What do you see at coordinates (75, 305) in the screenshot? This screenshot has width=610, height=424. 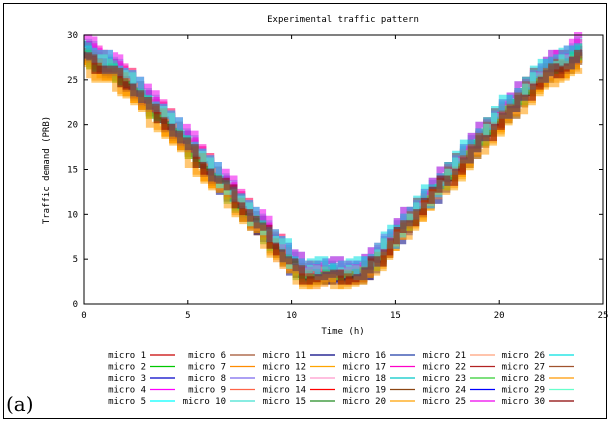 I see `y-tick-label: 0` at bounding box center [75, 305].